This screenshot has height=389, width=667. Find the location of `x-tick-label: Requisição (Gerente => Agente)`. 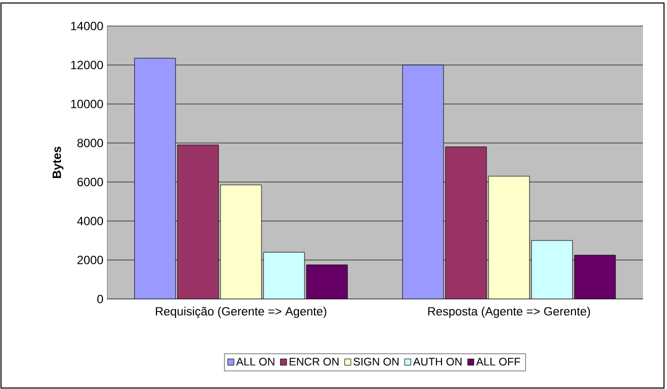

x-tick-label: Requisição (Gerente => Agente) is located at coordinates (241, 312).